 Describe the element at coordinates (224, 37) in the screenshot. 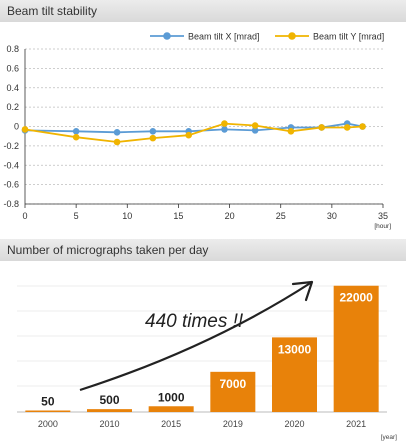

I see `legend-label: Beam tilt X [mrad]` at that location.